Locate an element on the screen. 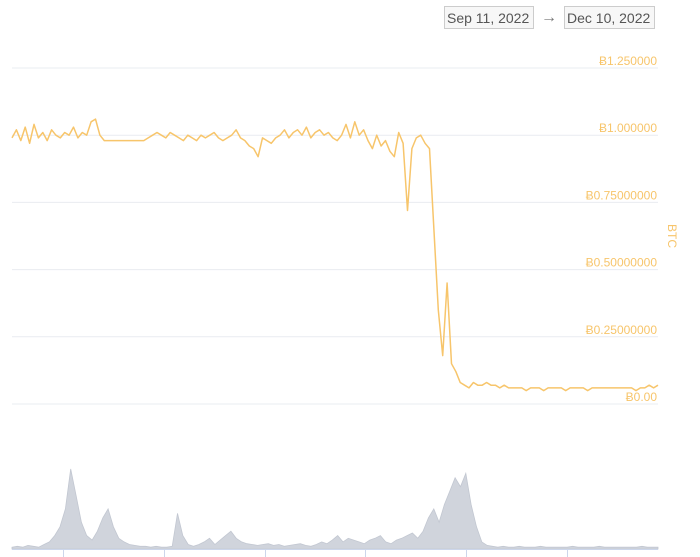 This screenshot has height=557, width=700. y-tick-label: Ƀ1.250000 is located at coordinates (628, 61).